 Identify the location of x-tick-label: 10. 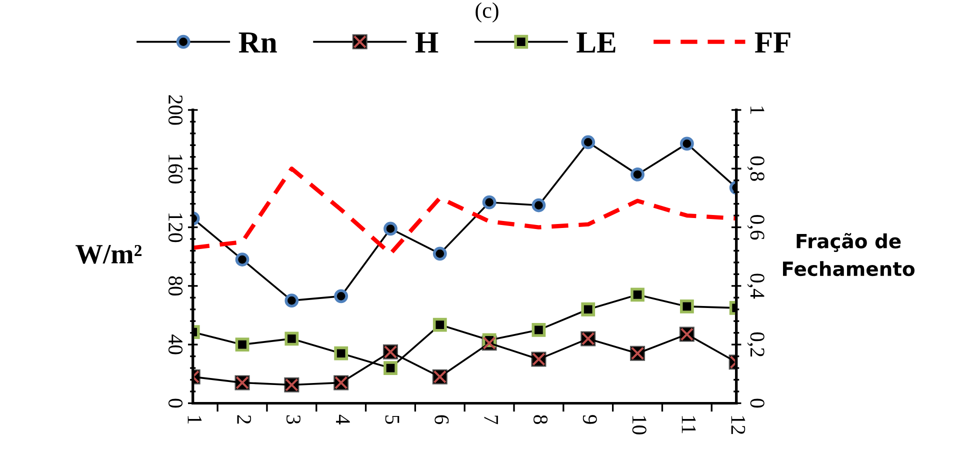
(639, 425).